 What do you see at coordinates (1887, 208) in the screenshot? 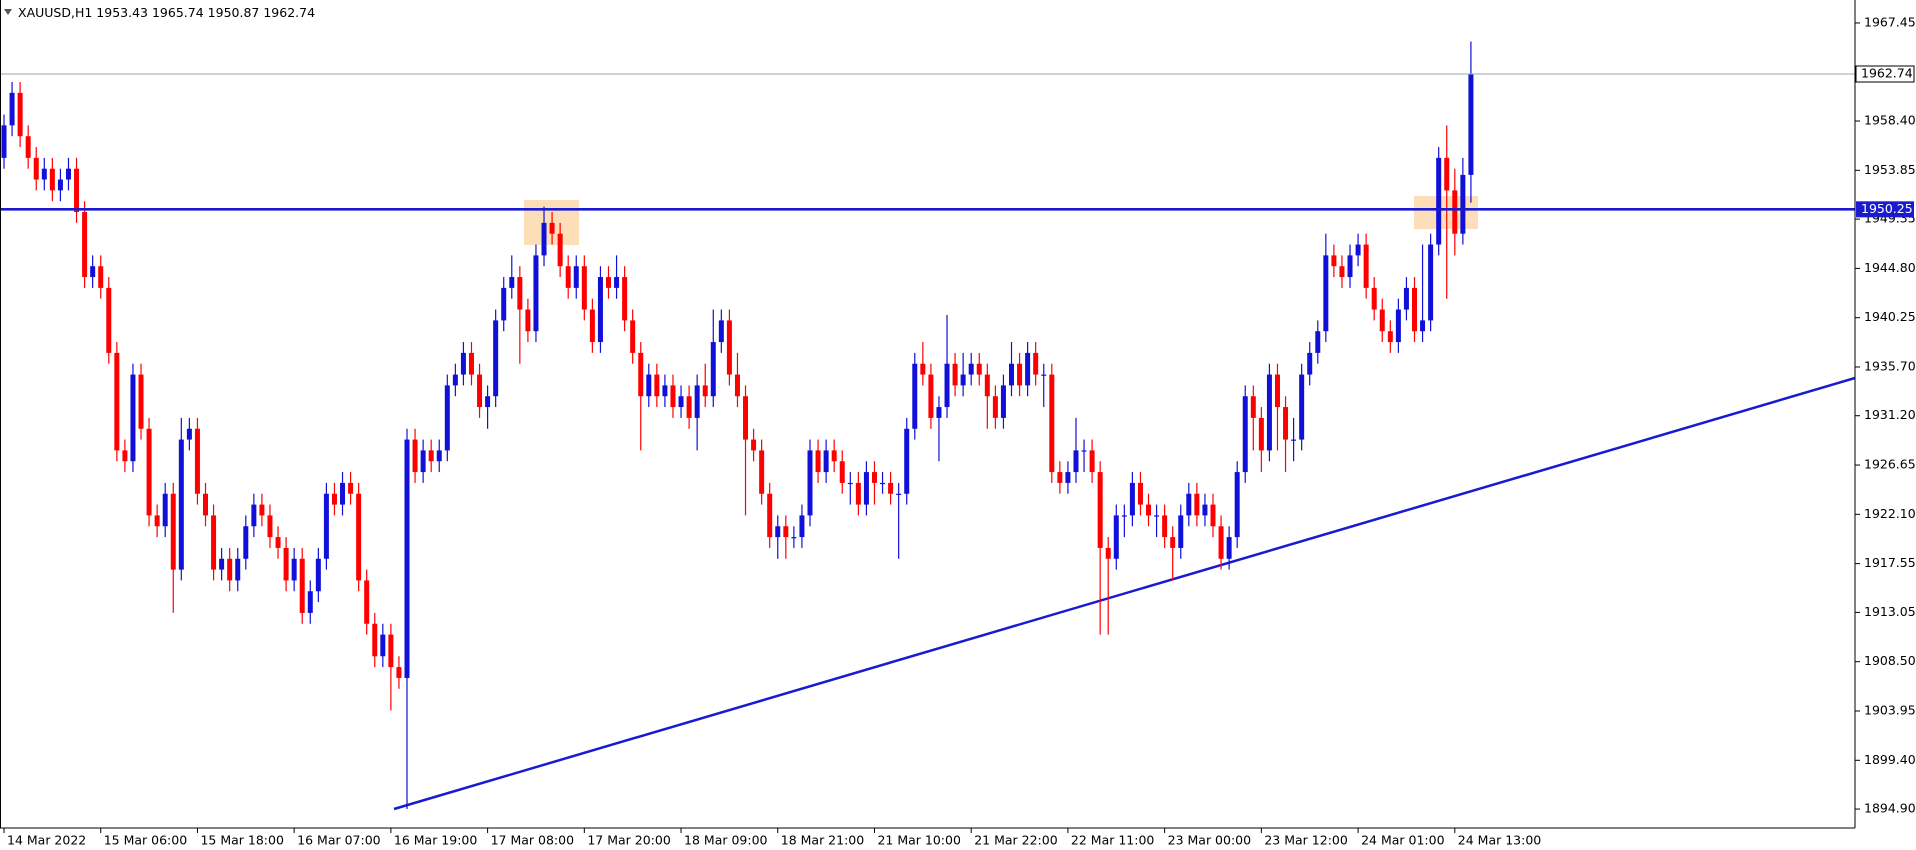
I see `level-label: 1950.25` at bounding box center [1887, 208].